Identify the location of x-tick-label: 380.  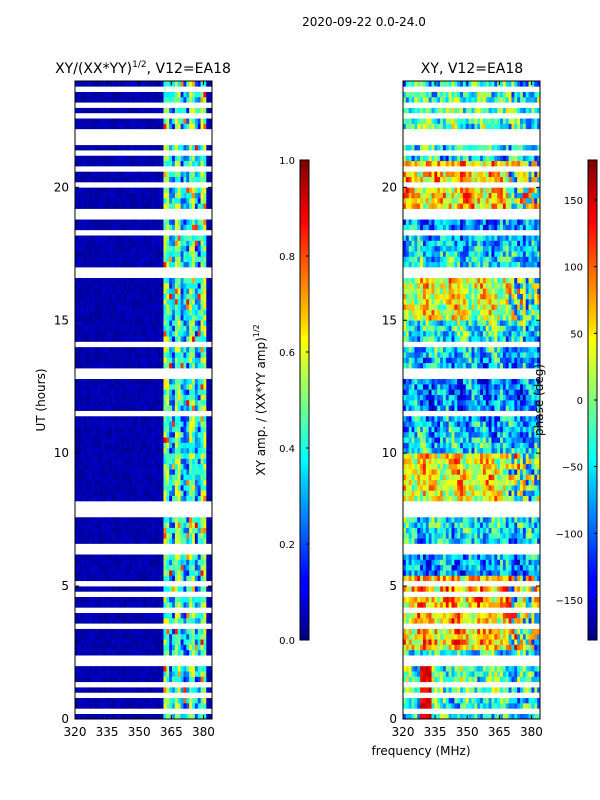
(203, 732).